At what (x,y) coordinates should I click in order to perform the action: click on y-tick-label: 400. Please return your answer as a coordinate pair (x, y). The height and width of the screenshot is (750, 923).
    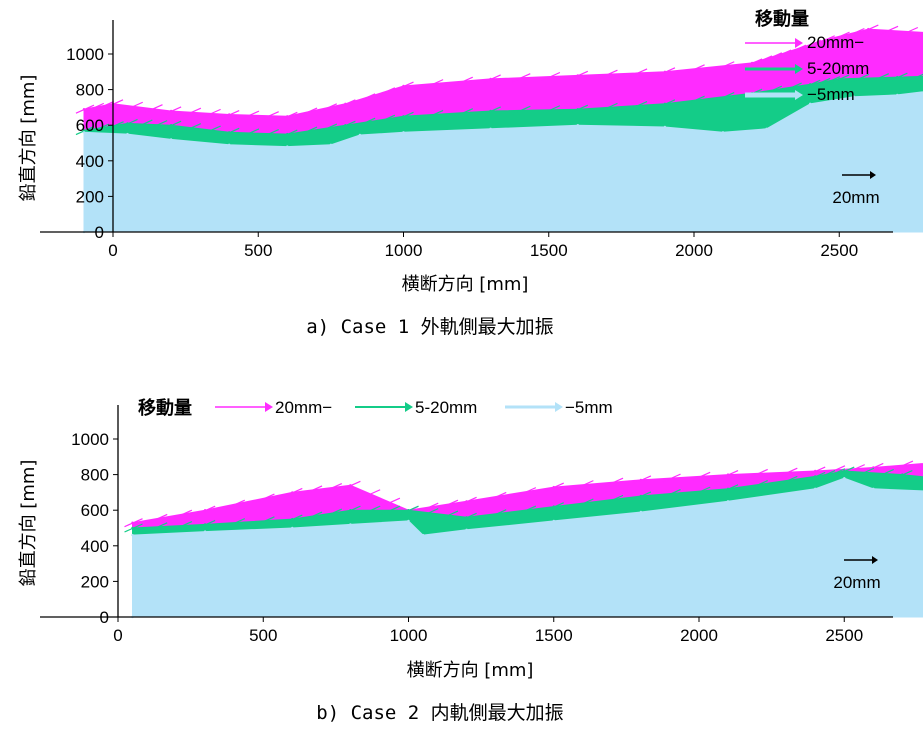
    Looking at the image, I should click on (90, 161).